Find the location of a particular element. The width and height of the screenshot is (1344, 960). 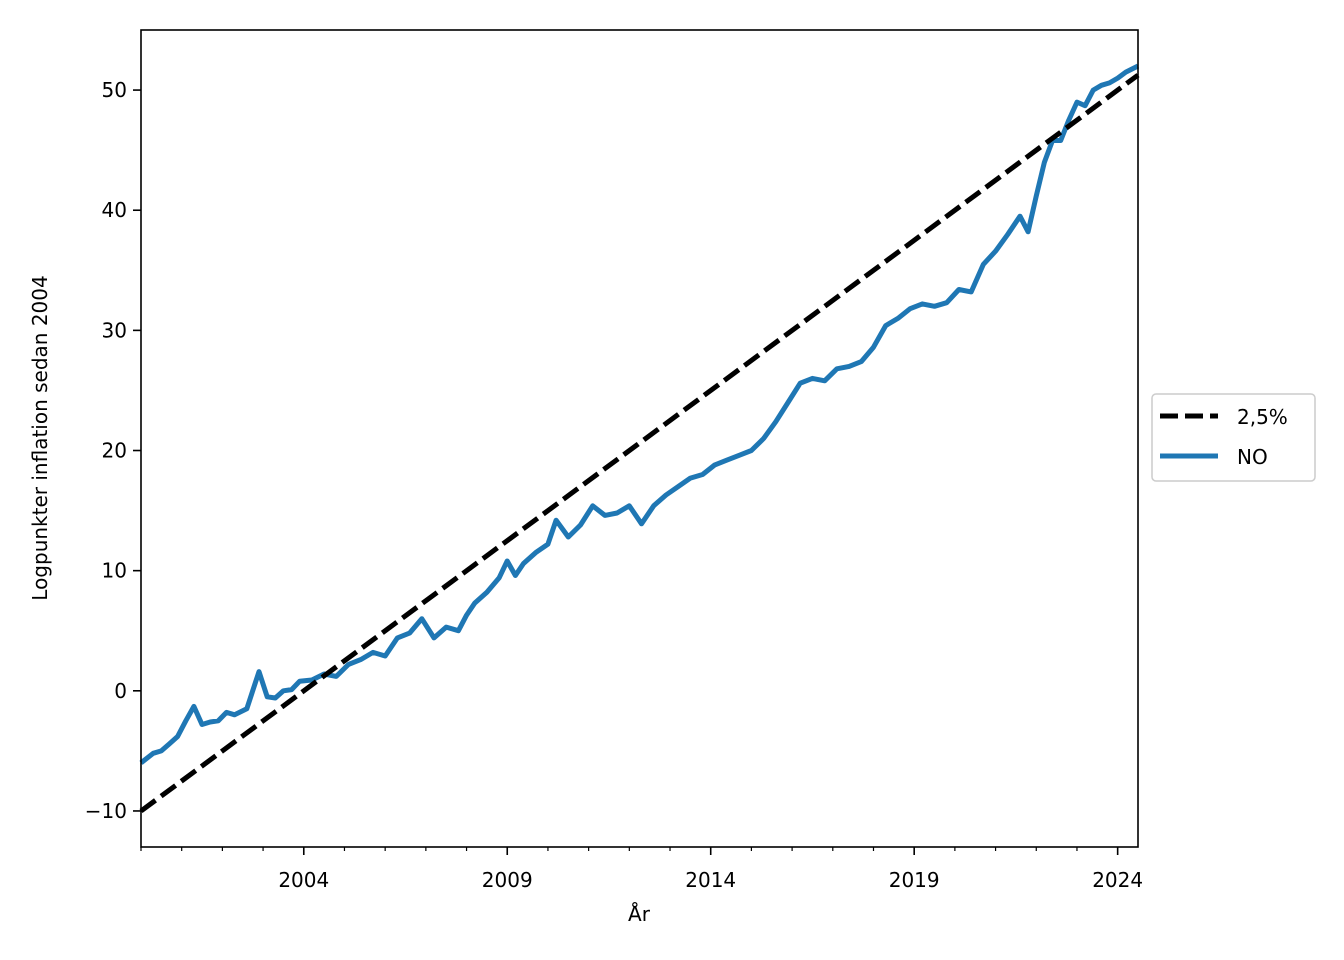

y-tick-label: 40 is located at coordinates (114, 210).